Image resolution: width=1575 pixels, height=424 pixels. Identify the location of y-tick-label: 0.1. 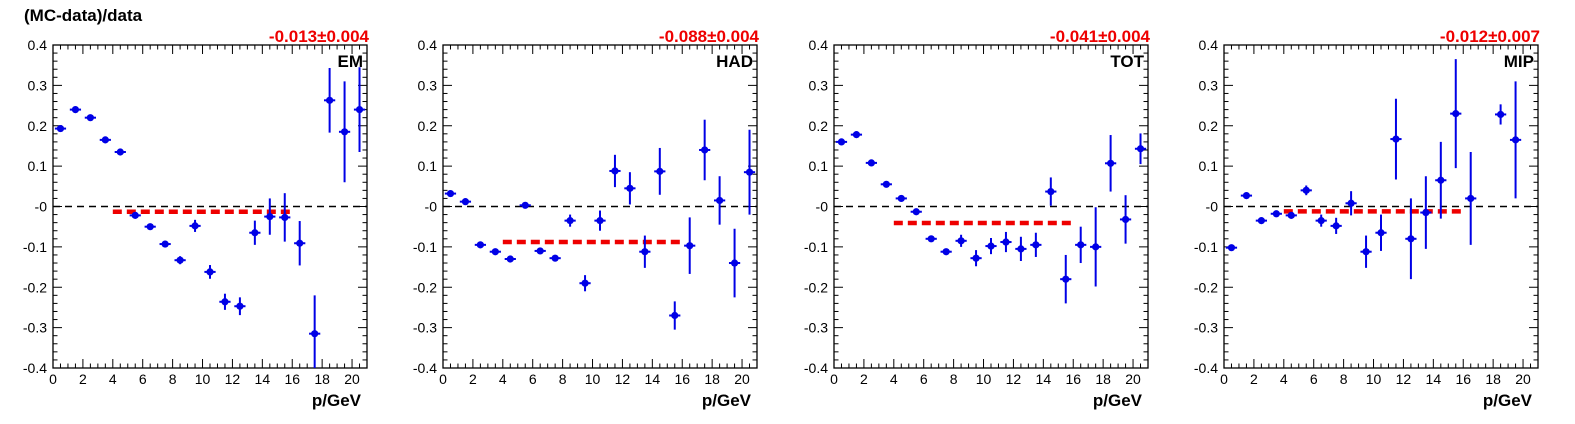
(1209, 166).